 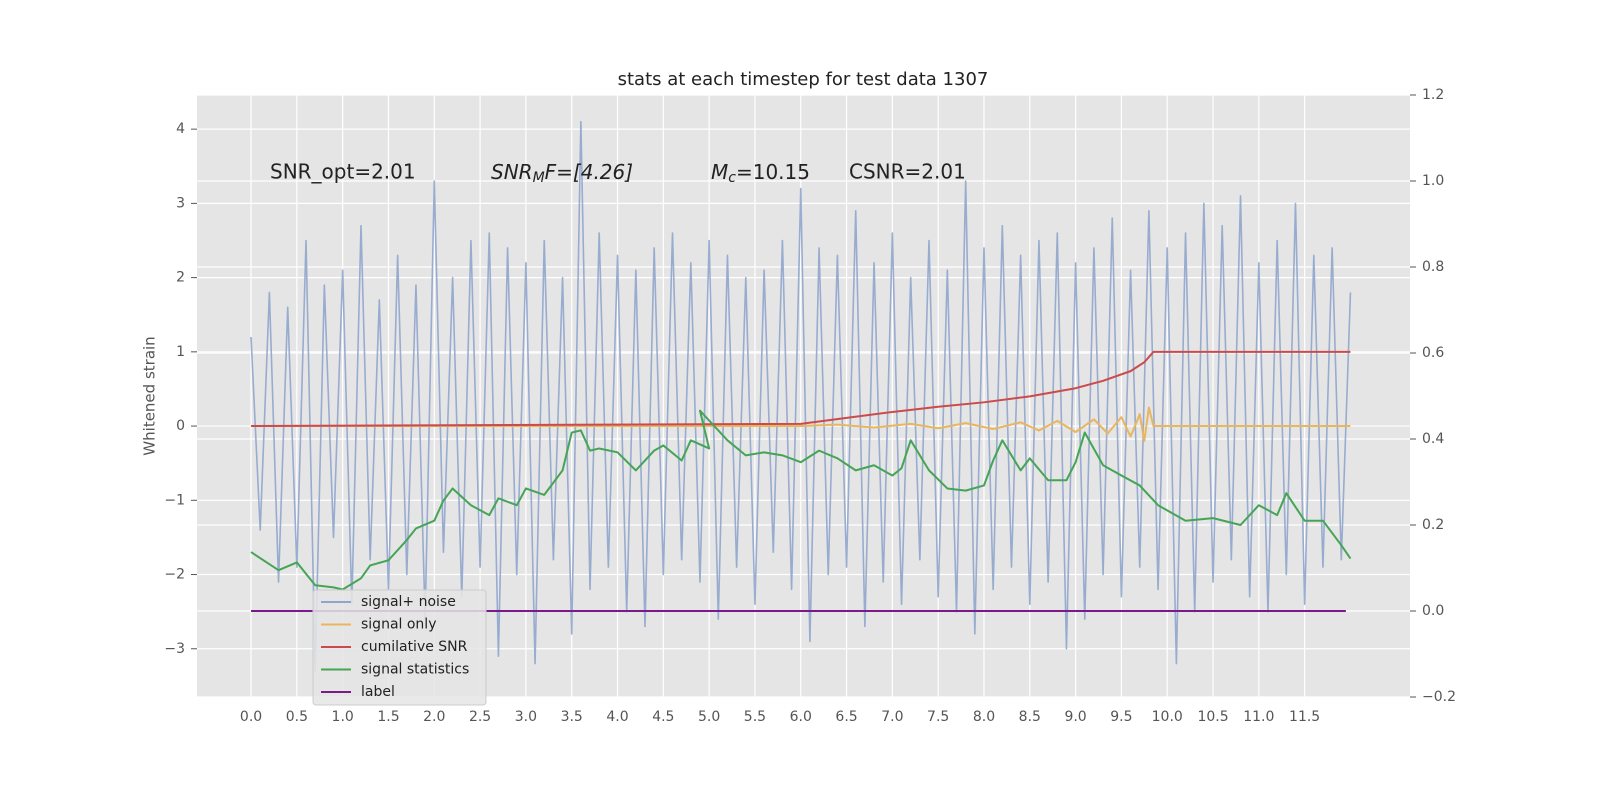 I want to click on annotation: Mc=10.15, so click(x=760, y=173).